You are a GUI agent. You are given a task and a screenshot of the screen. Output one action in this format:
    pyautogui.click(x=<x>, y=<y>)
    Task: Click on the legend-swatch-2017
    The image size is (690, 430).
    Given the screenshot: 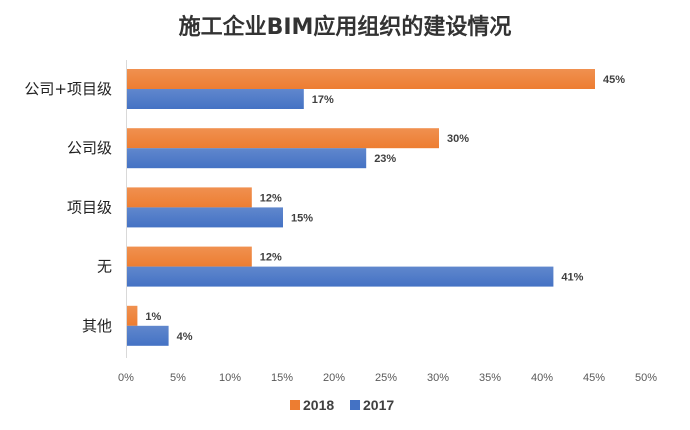 What is the action you would take?
    pyautogui.click(x=355, y=405)
    